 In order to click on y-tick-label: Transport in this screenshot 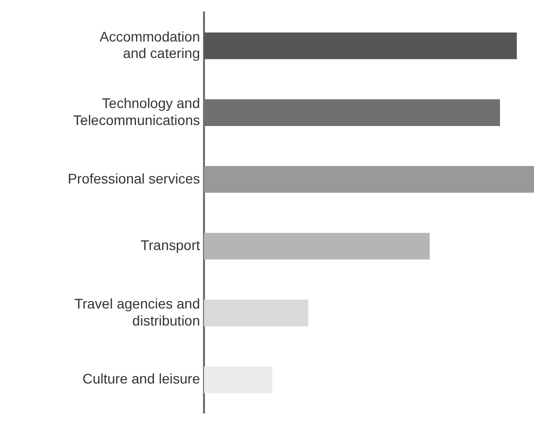, I will do `click(170, 245)`.